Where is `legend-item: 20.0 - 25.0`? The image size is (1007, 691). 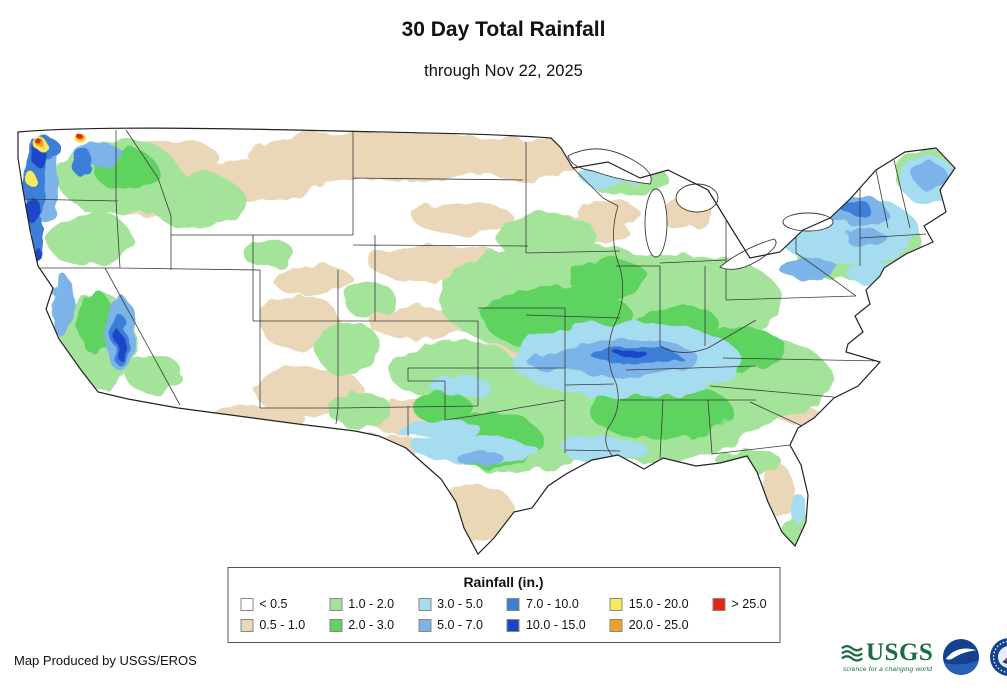
legend-item: 20.0 - 25.0 is located at coordinates (649, 625).